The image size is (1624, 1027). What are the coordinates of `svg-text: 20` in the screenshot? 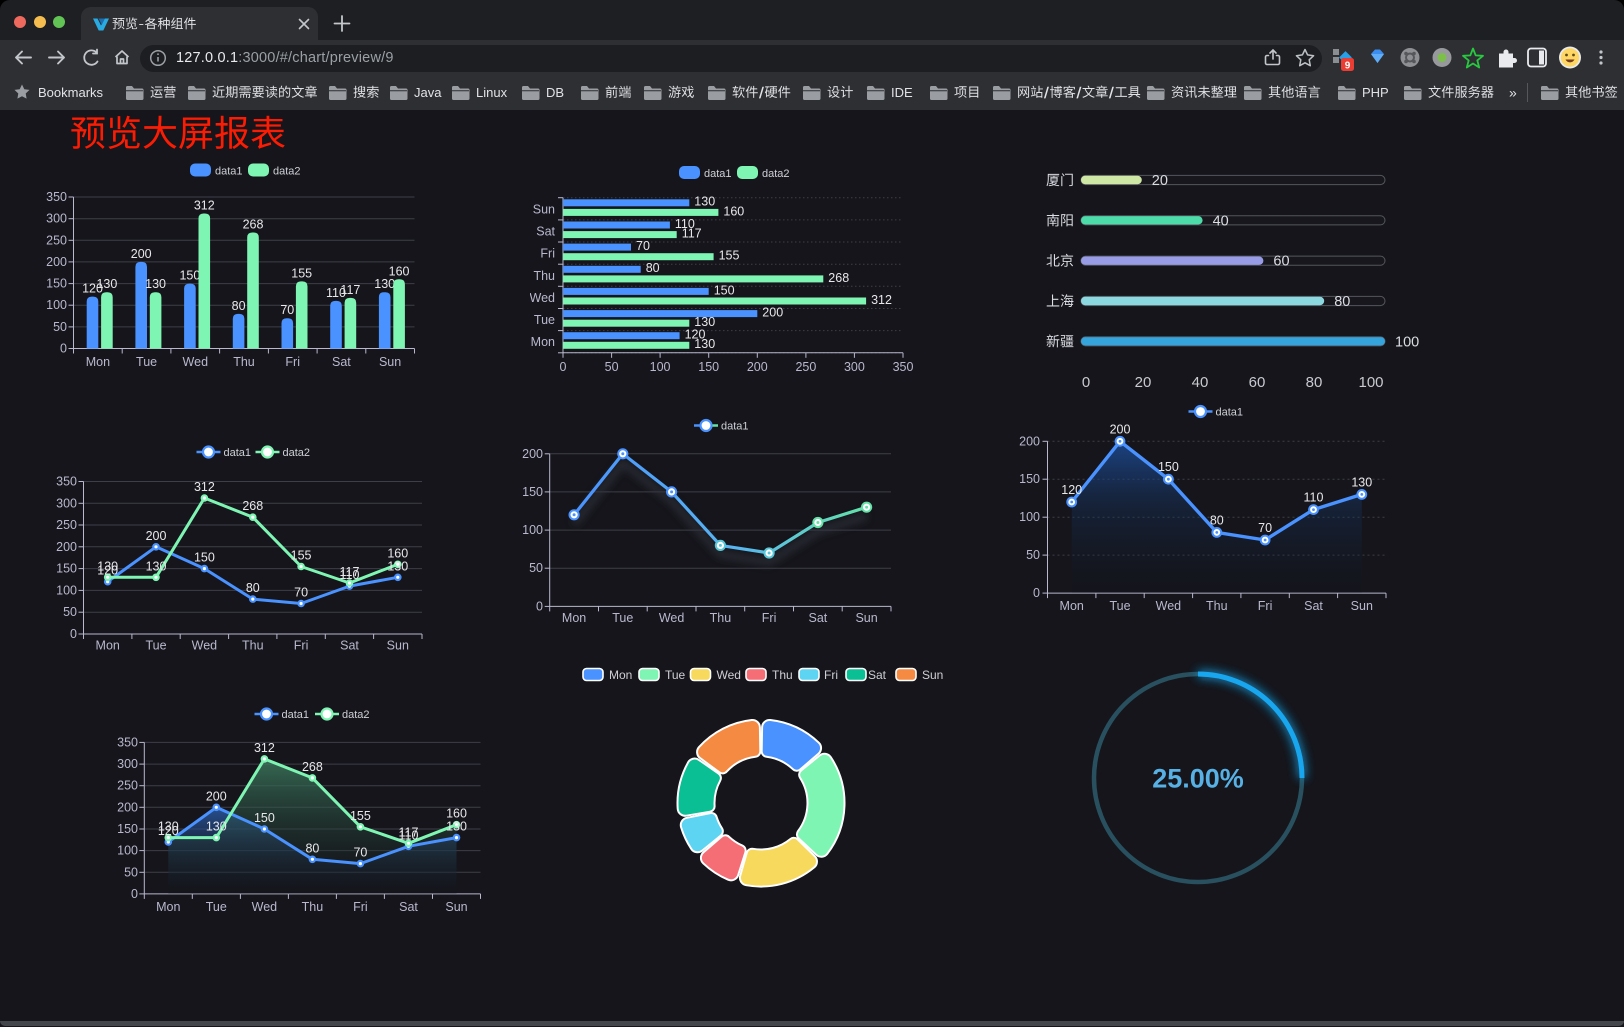 It's located at (1160, 181).